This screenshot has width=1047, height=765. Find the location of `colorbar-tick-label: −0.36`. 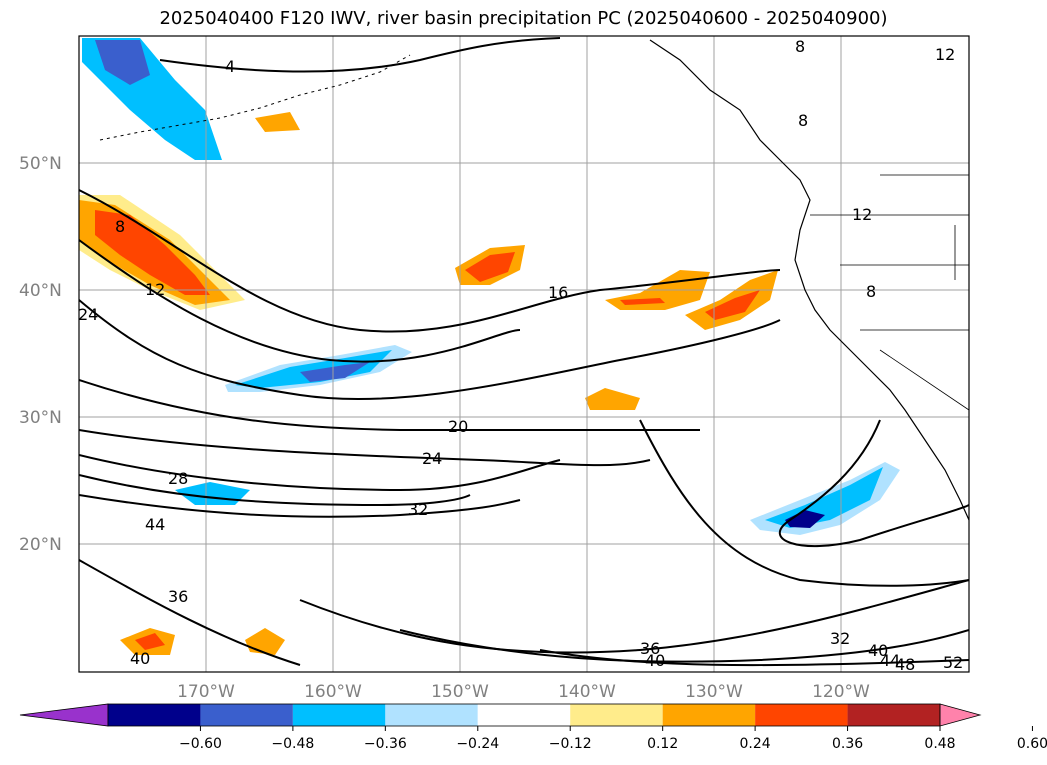

colorbar-tick-label: −0.36 is located at coordinates (385, 744).